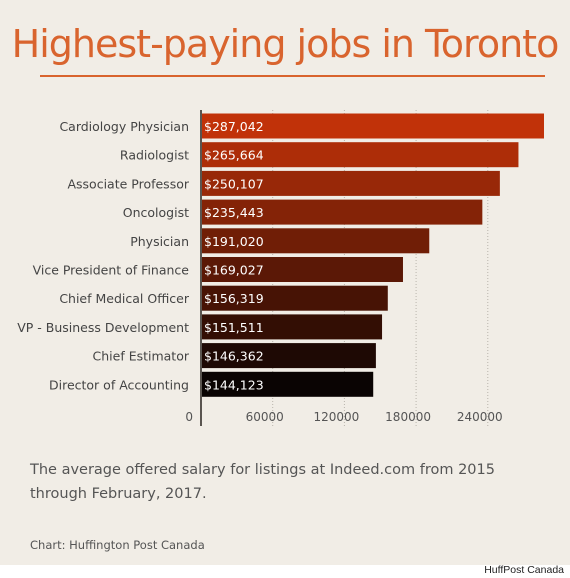 The image size is (570, 578). I want to click on x-tick-label: 0, so click(189, 417).